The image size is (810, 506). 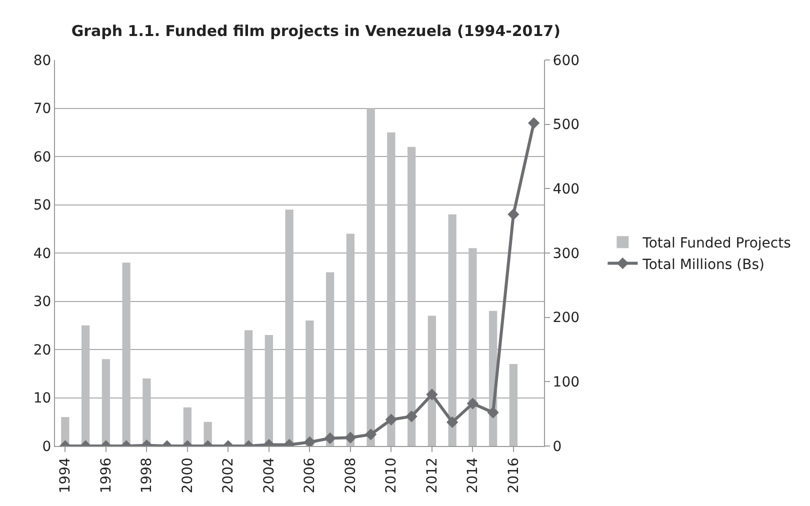 What do you see at coordinates (350, 476) in the screenshot?
I see `x-tick-label: 2008` at bounding box center [350, 476].